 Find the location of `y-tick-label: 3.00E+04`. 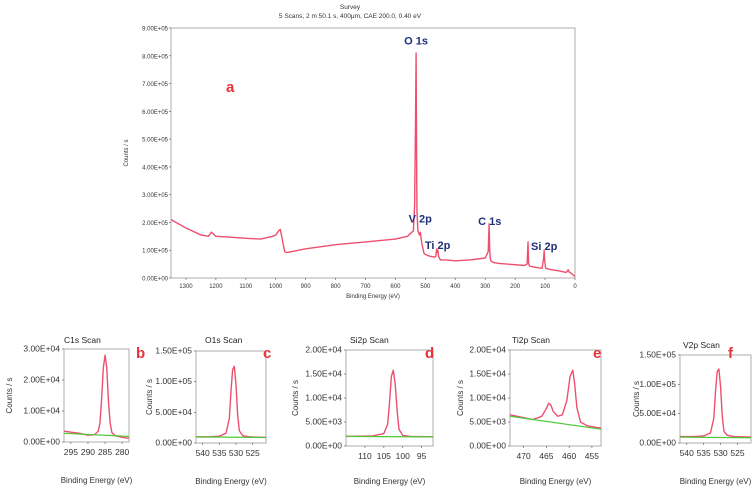

y-tick-label: 3.00E+04 is located at coordinates (41, 349).